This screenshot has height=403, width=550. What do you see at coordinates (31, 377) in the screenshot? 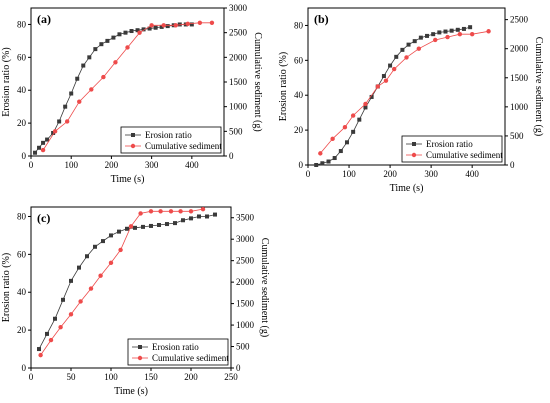
I see `panel-3-x-tick-label: 0` at bounding box center [31, 377].